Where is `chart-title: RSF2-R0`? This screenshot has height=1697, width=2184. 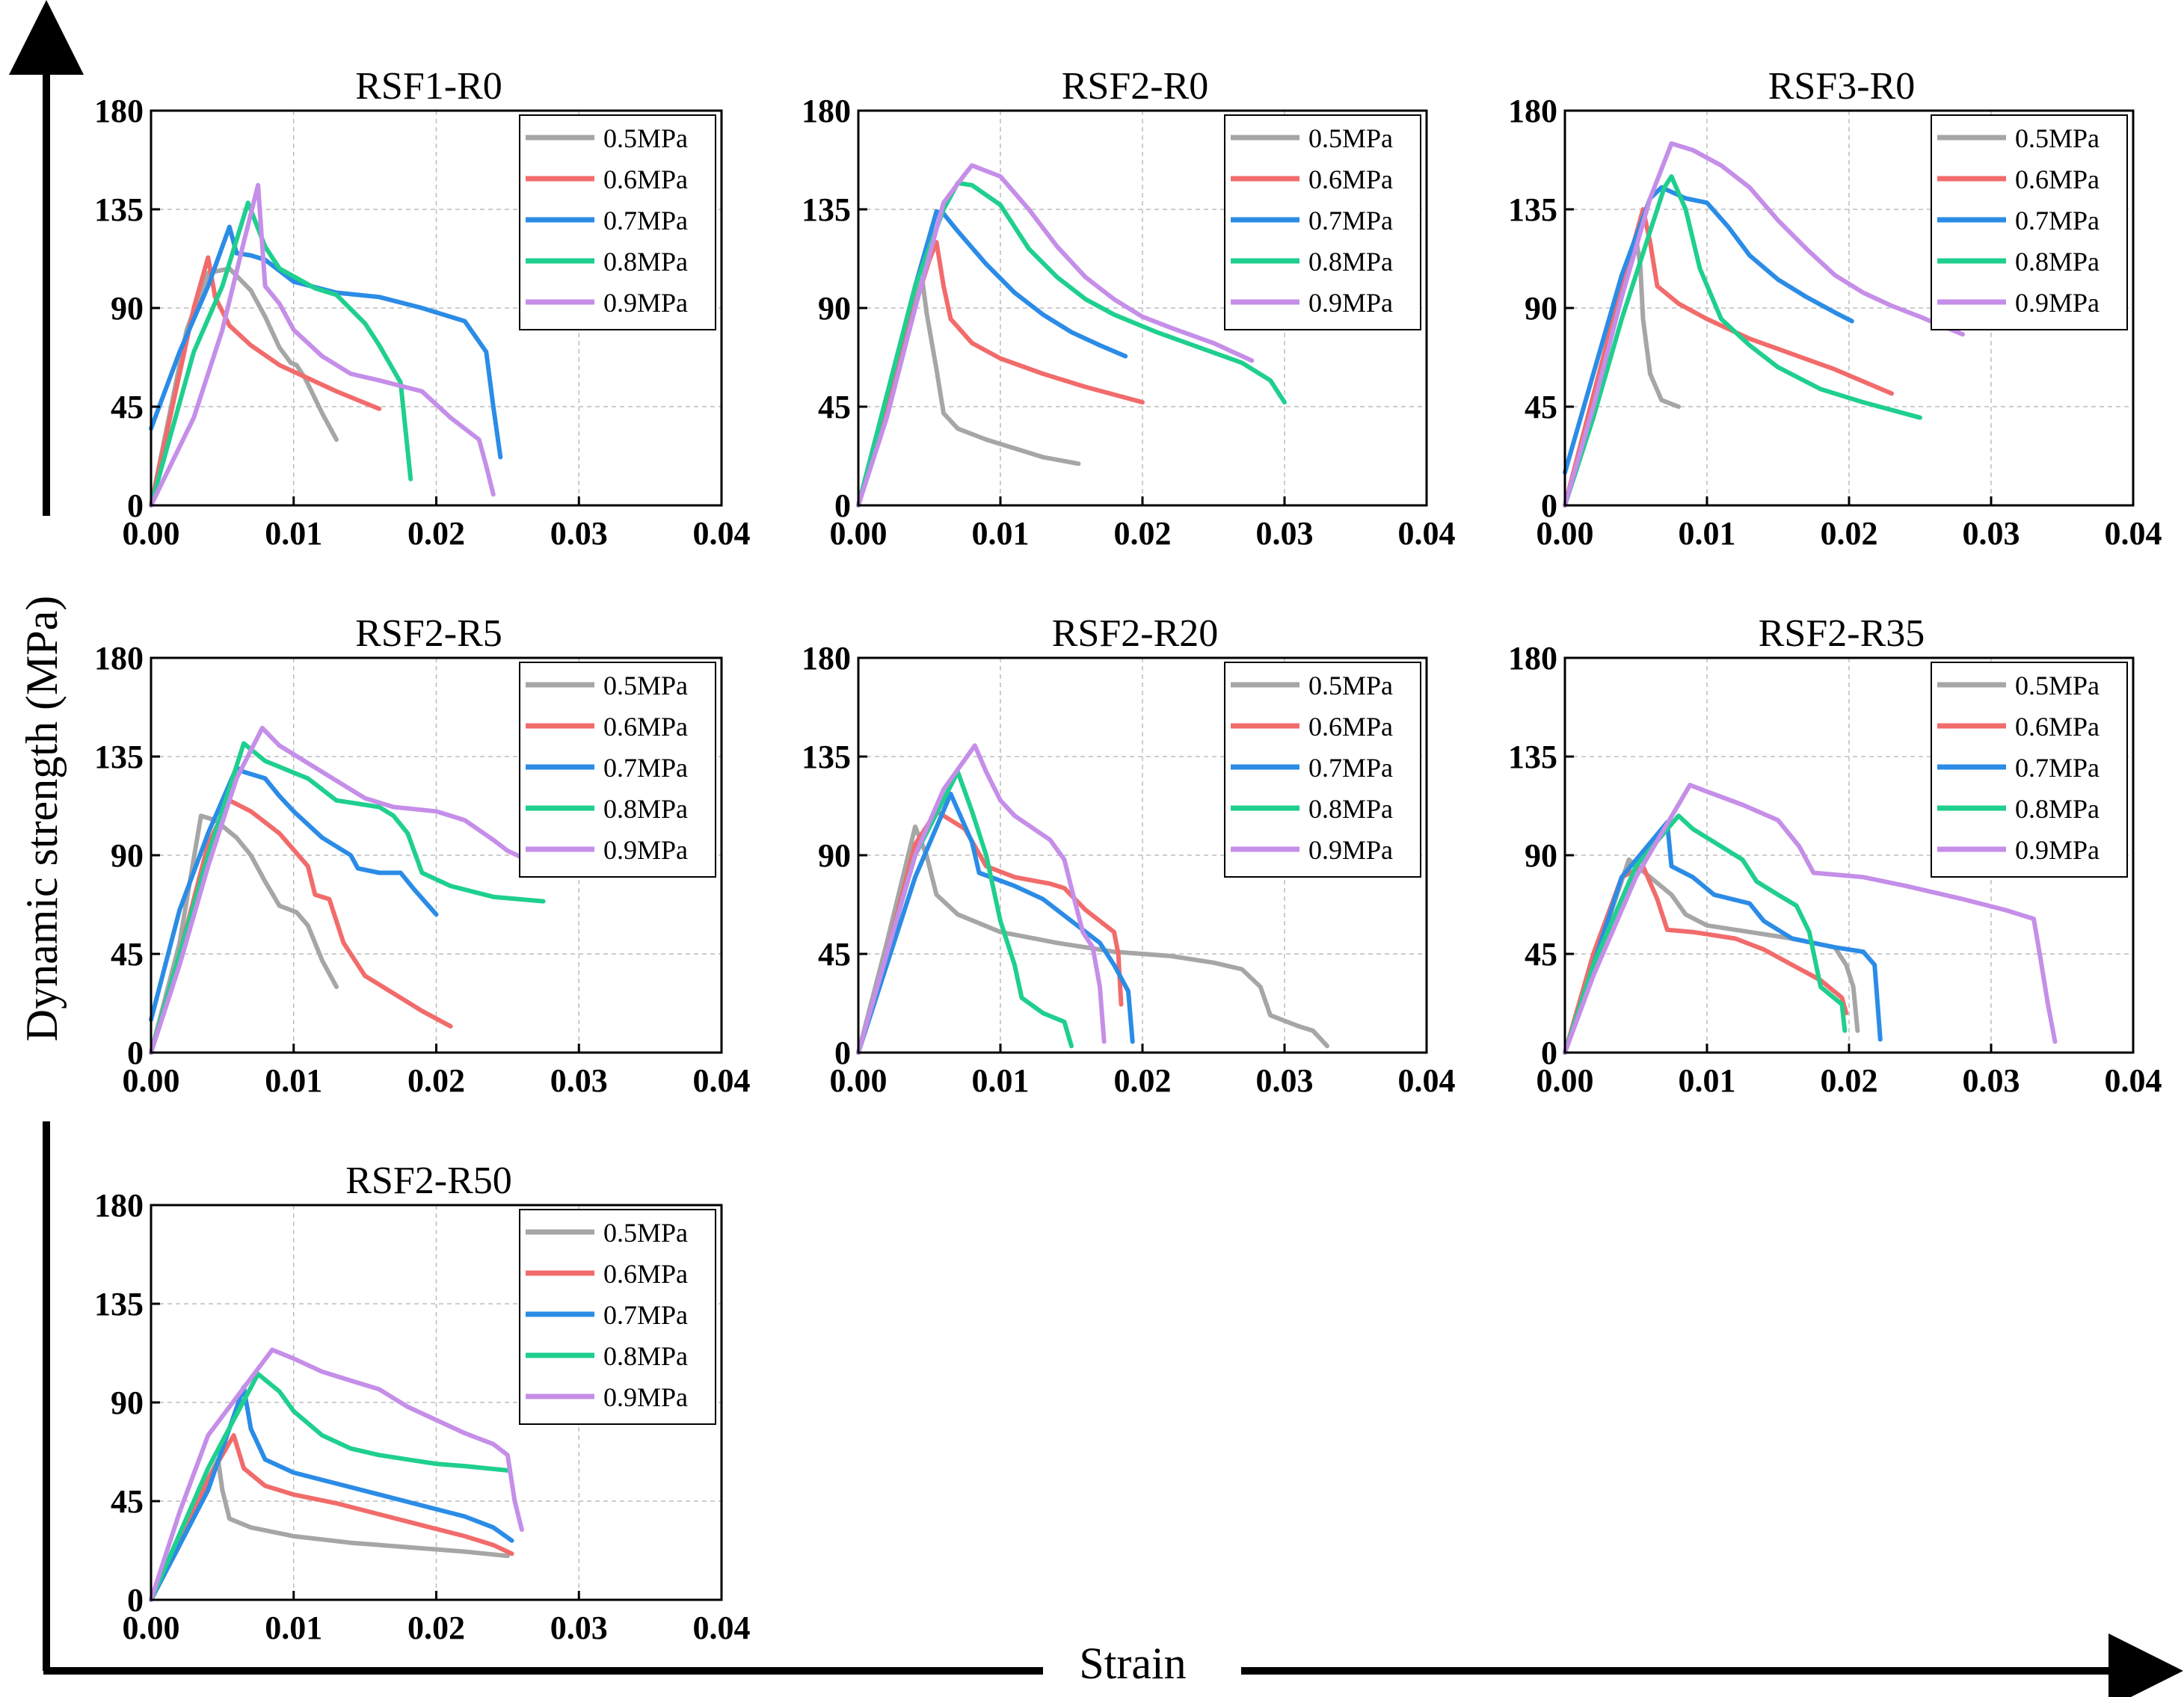 chart-title: RSF2-R0 is located at coordinates (1135, 86).